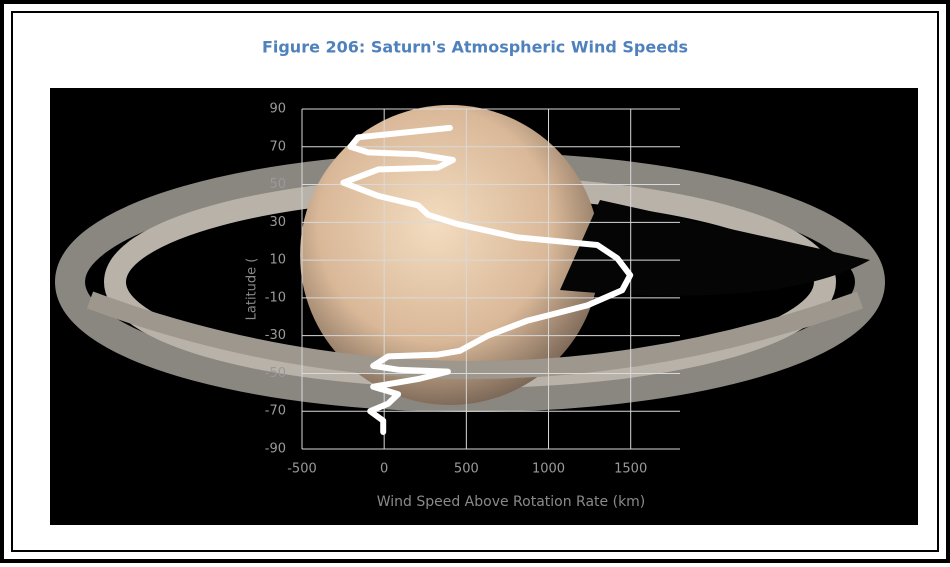  What do you see at coordinates (275, 297) in the screenshot?
I see `y-tick-label: -10` at bounding box center [275, 297].